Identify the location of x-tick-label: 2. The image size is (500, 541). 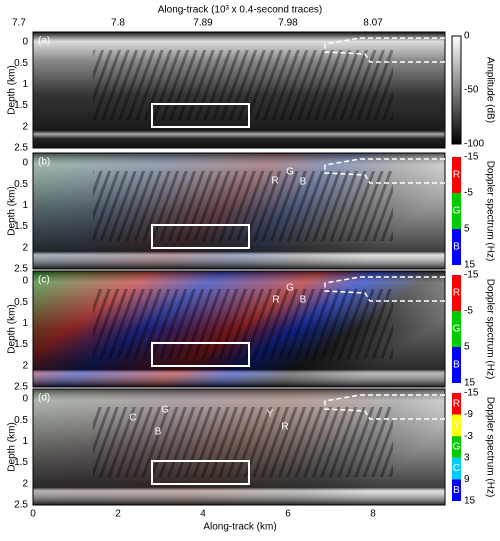
(118, 514).